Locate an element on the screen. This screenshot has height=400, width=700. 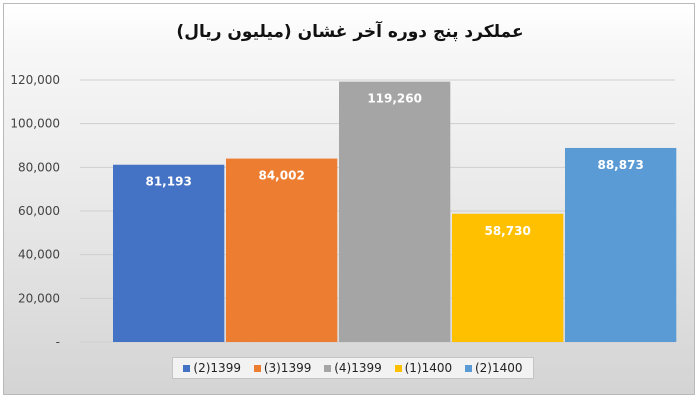
bar-(4)1399 is located at coordinates (395, 212).